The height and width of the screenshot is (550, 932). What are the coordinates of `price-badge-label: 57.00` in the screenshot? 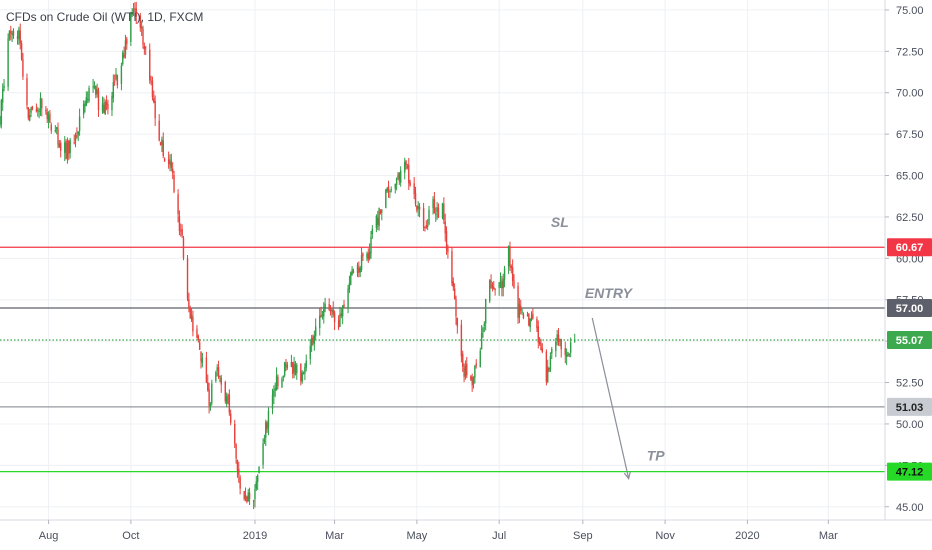 It's located at (910, 309).